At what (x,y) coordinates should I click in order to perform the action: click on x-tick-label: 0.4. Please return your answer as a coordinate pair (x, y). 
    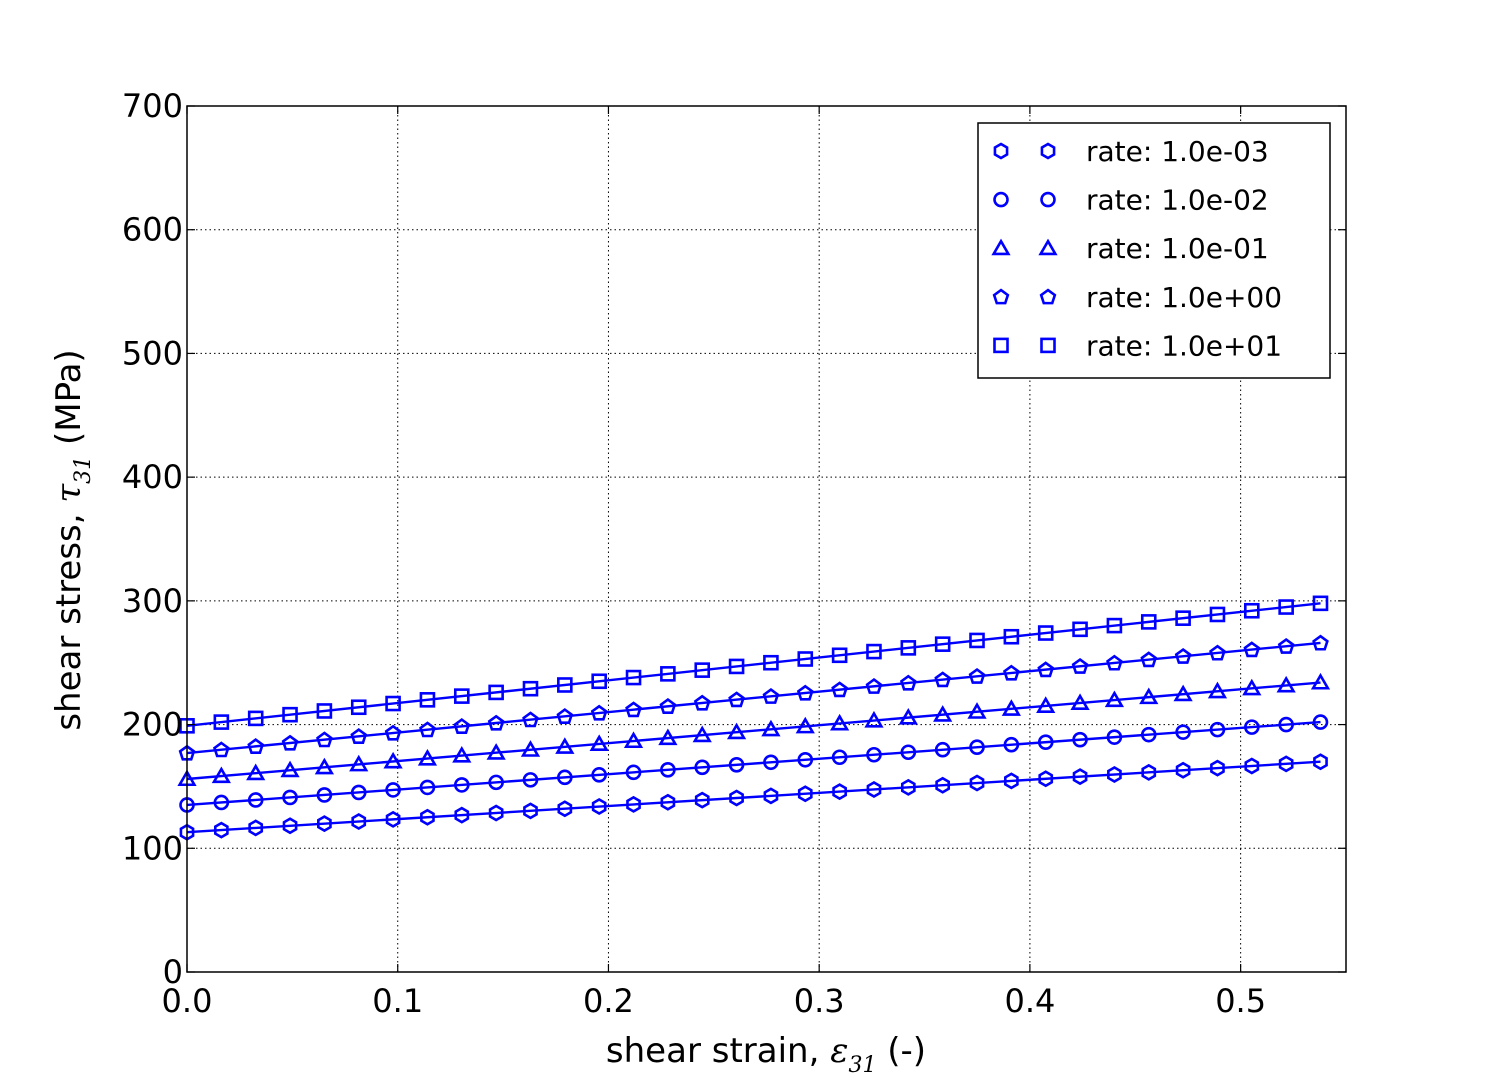
    Looking at the image, I should click on (1029, 1001).